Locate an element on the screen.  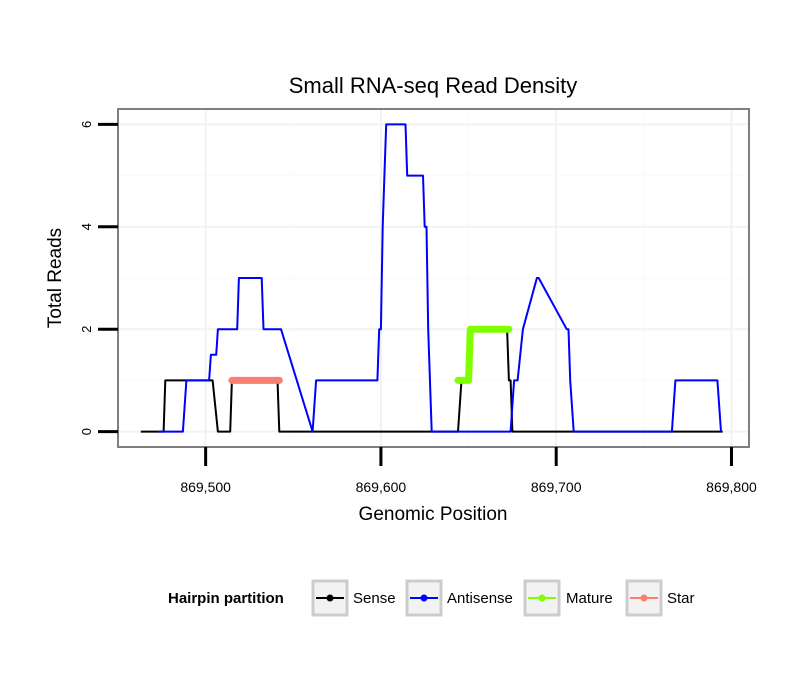
legend-label-mature: Mature is located at coordinates (589, 598).